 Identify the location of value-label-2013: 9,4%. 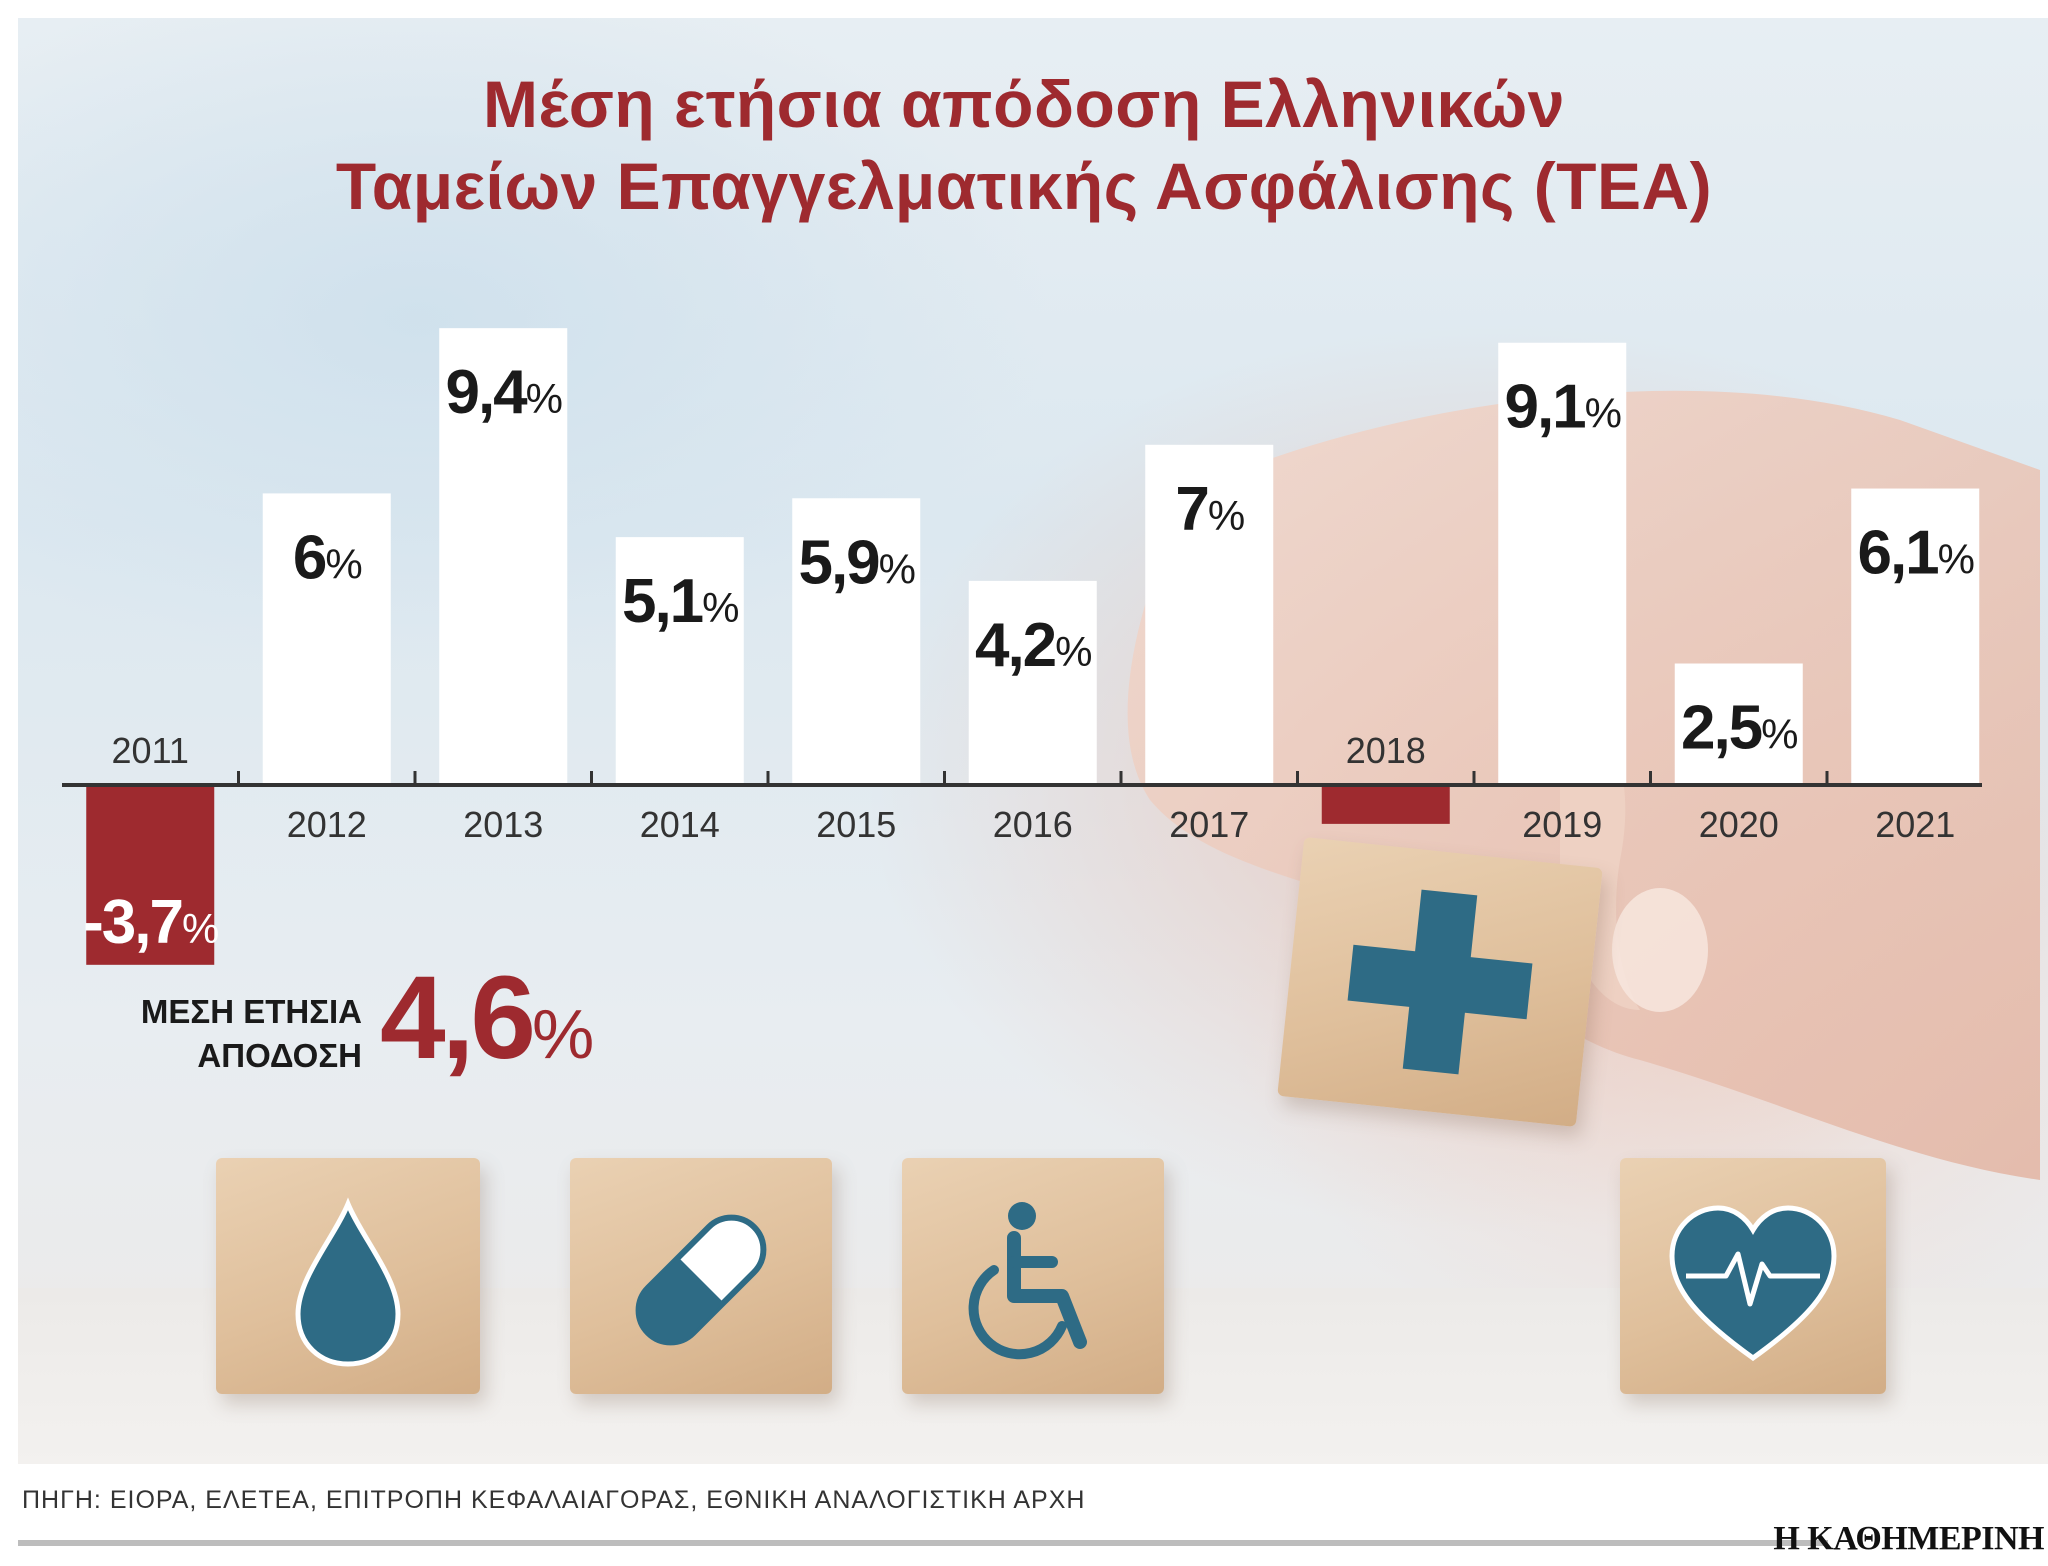
(503, 392).